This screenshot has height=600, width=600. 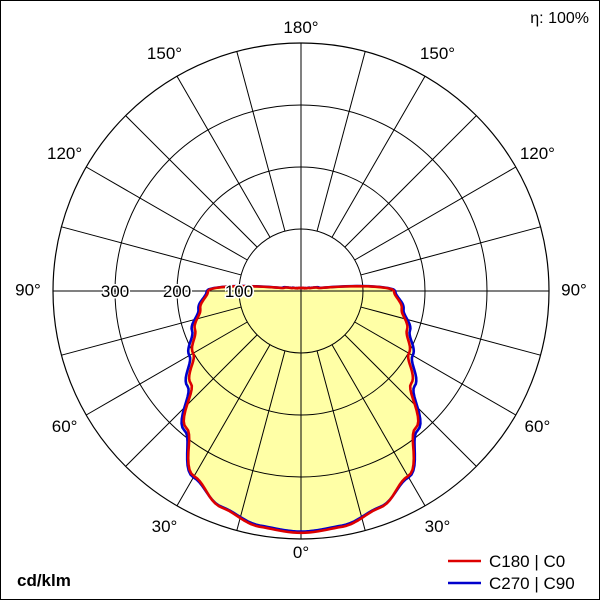 What do you see at coordinates (532, 583) in the screenshot?
I see `legend-label-c270-c90: C270 | C90` at bounding box center [532, 583].